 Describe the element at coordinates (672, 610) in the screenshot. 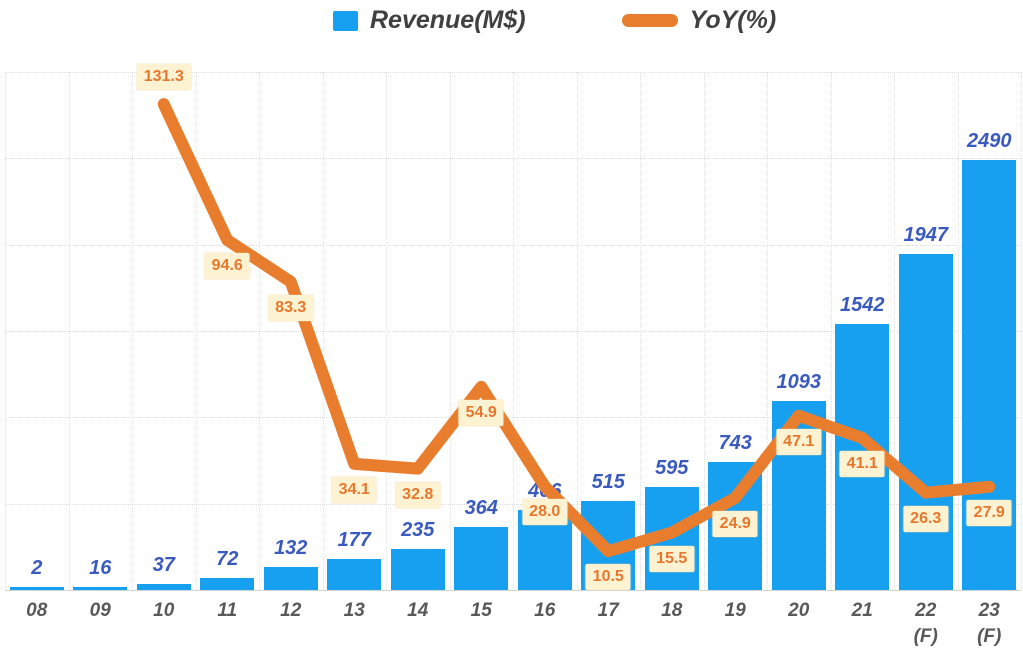

I see `x-axis-label-18: 18` at that location.